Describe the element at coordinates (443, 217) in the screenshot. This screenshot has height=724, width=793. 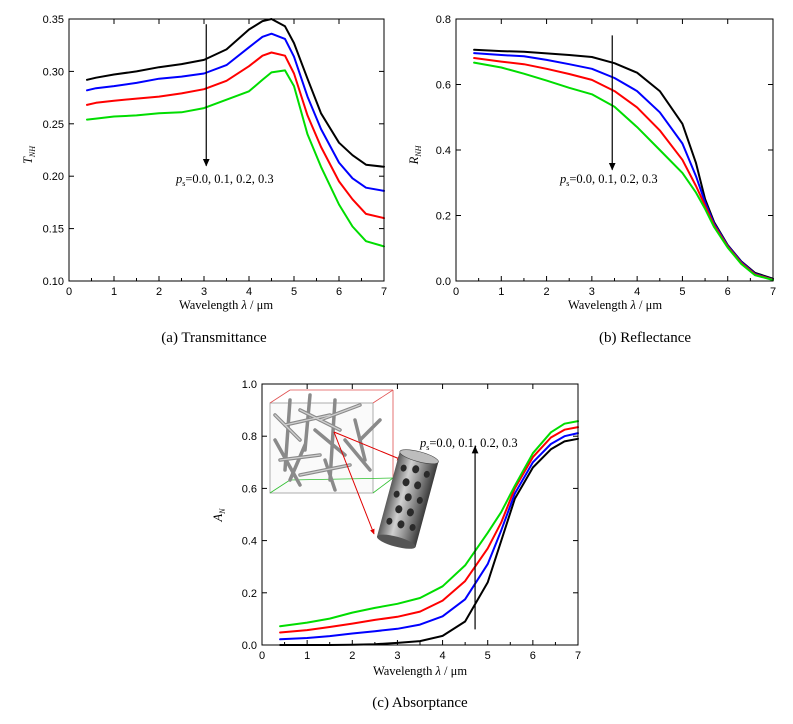
I see `y-tick-label-b-1: 0.2` at that location.